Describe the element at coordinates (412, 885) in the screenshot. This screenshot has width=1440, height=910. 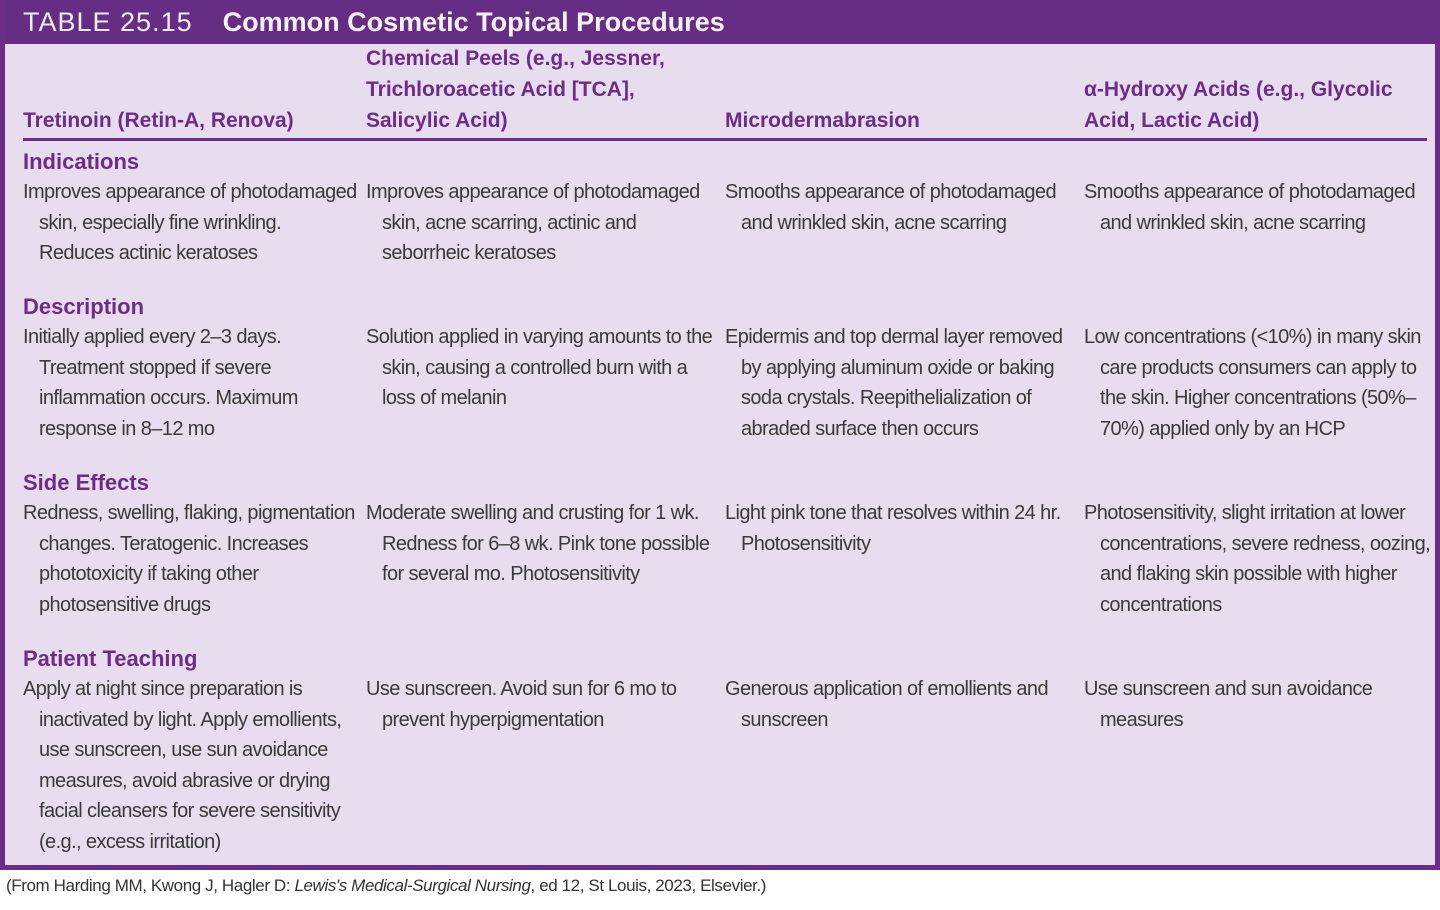
I see `citation-book-title: Lewis's Medical-Surgical Nursing` at that location.